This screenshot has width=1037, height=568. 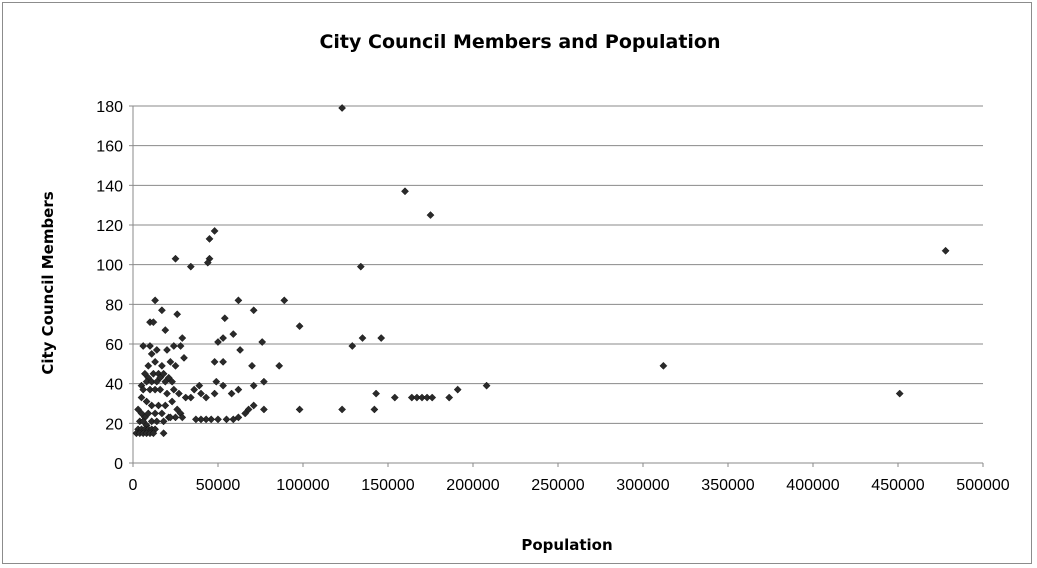 What do you see at coordinates (727, 485) in the screenshot?
I see `x-tick-label: 350000` at bounding box center [727, 485].